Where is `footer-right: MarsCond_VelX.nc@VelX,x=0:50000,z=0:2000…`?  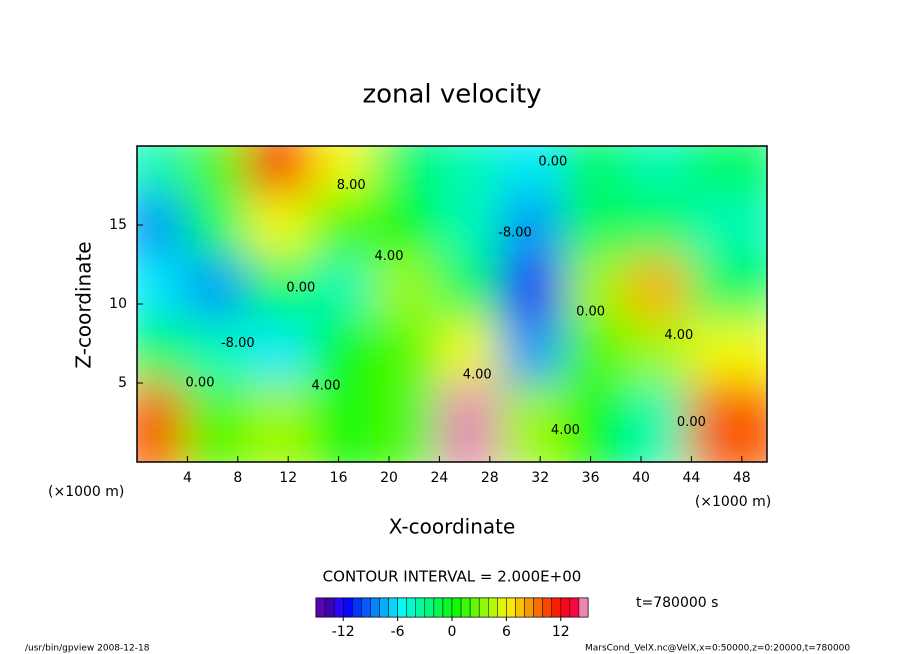
footer-right: MarsCond_VelX.nc@VelX,x=0:50000,z=0:2000… is located at coordinates (717, 649).